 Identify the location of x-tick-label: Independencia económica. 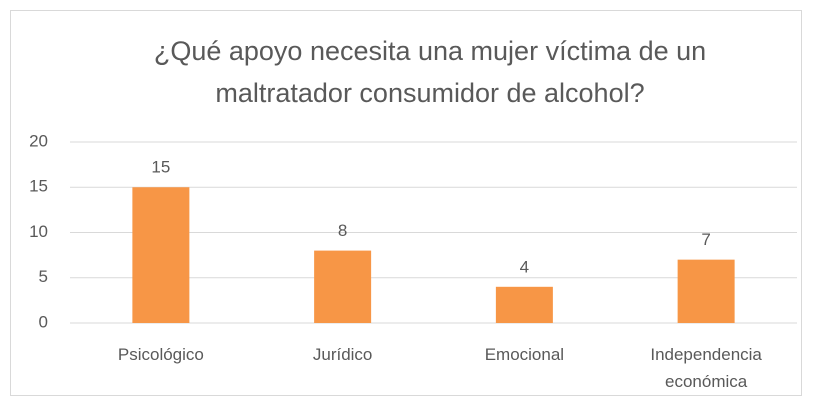
(706, 368).